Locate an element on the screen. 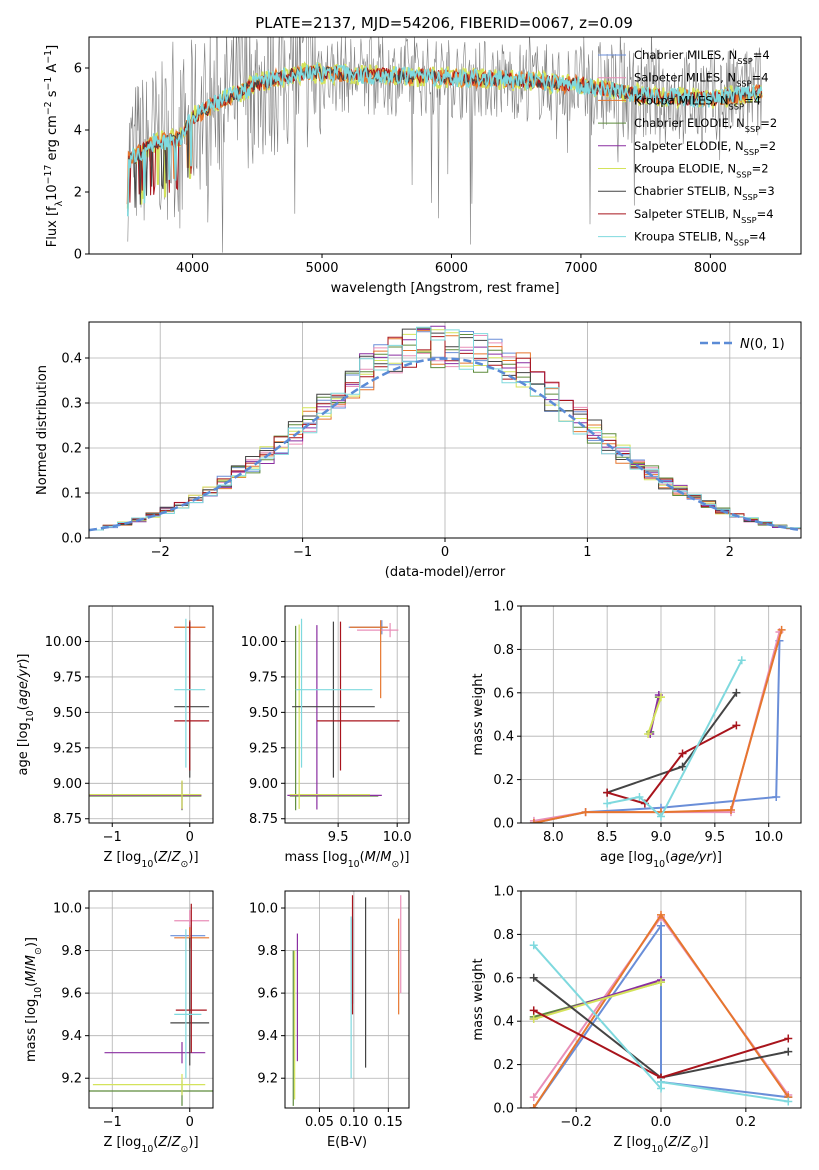  x-tick-label: 6000 is located at coordinates (451, 268).